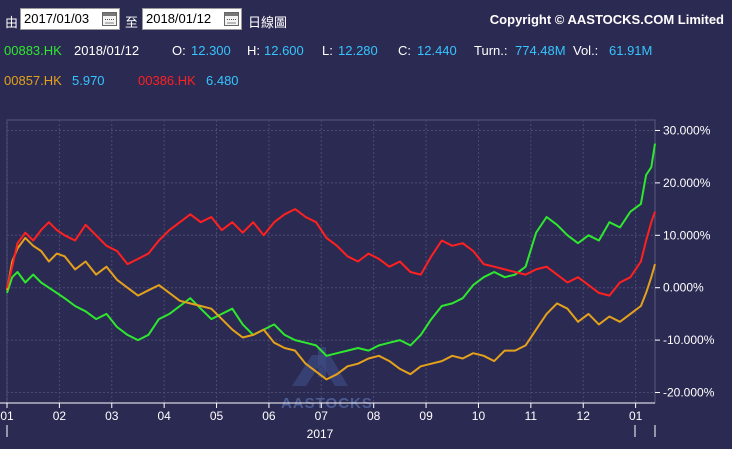 This screenshot has width=732, height=449. I want to click on x-tick-label: 05, so click(217, 416).